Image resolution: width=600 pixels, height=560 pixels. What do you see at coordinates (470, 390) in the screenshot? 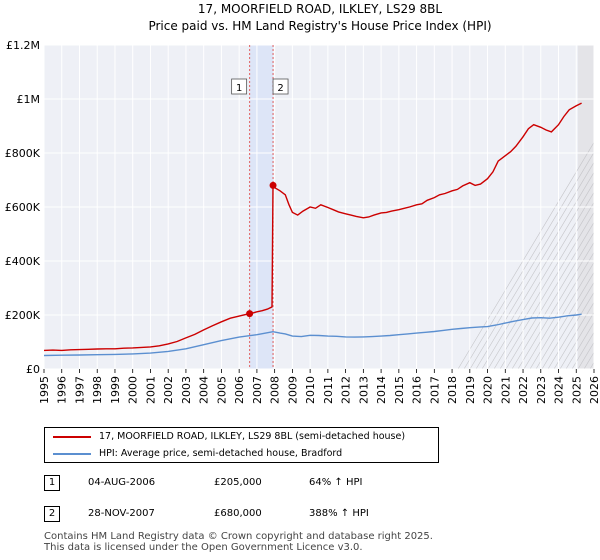
I see `x-tick-label: 2019` at bounding box center [470, 390].